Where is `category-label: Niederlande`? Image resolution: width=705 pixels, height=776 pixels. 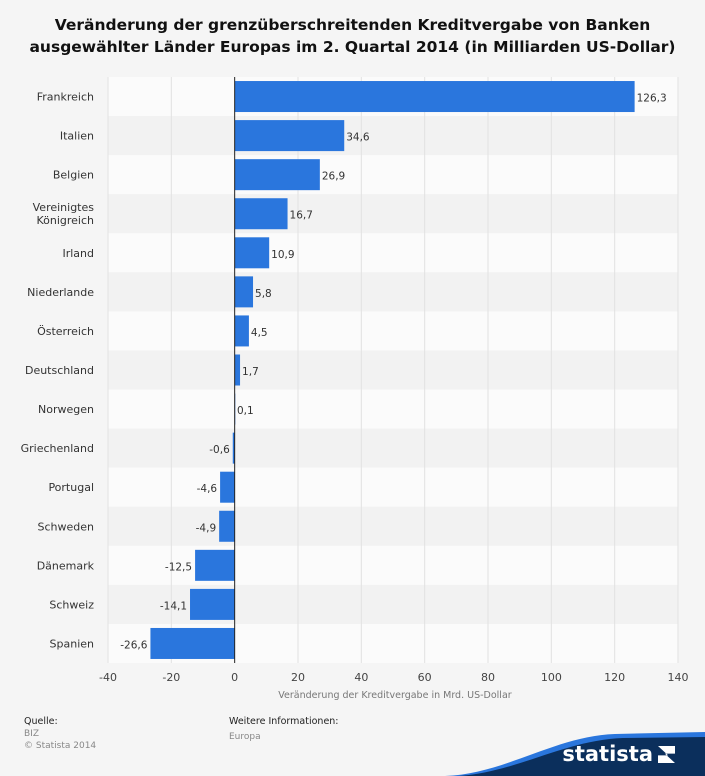 category-label: Niederlande is located at coordinates (60, 292).